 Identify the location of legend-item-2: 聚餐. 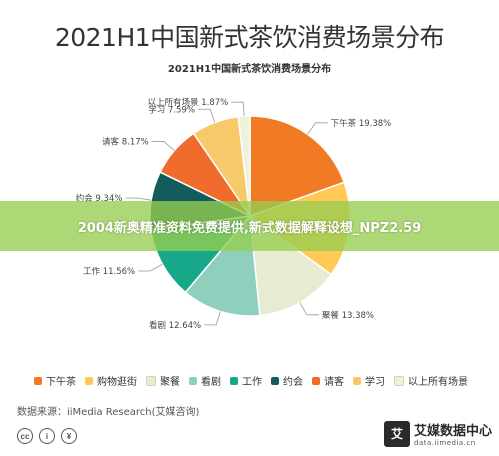
(163, 380).